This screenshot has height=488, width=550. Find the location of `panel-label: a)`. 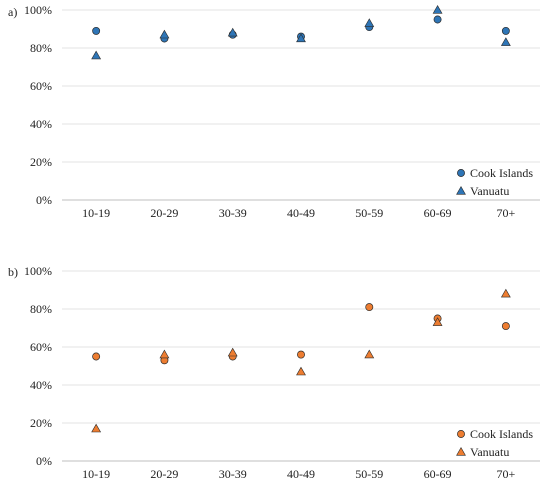

panel-label: a) is located at coordinates (12, 12).